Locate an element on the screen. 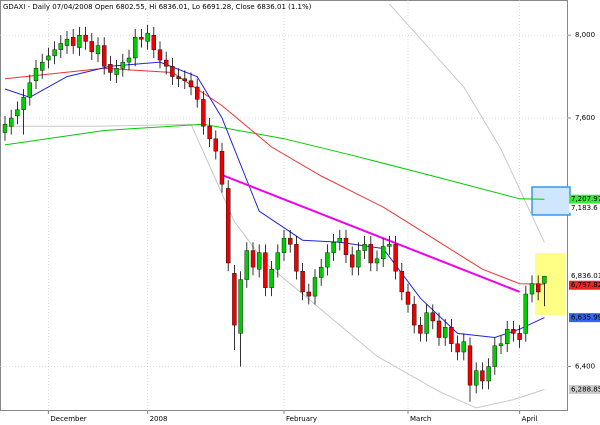 The height and width of the screenshot is (425, 600). x-tick-label: 2008 is located at coordinates (159, 419).